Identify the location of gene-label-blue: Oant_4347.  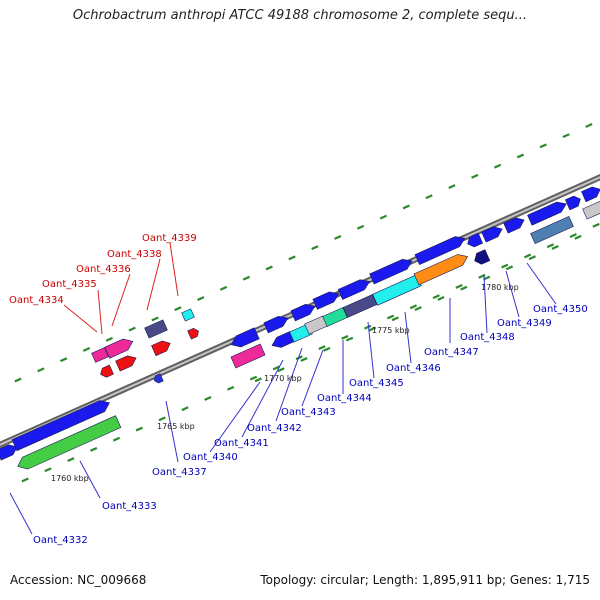
(451, 352).